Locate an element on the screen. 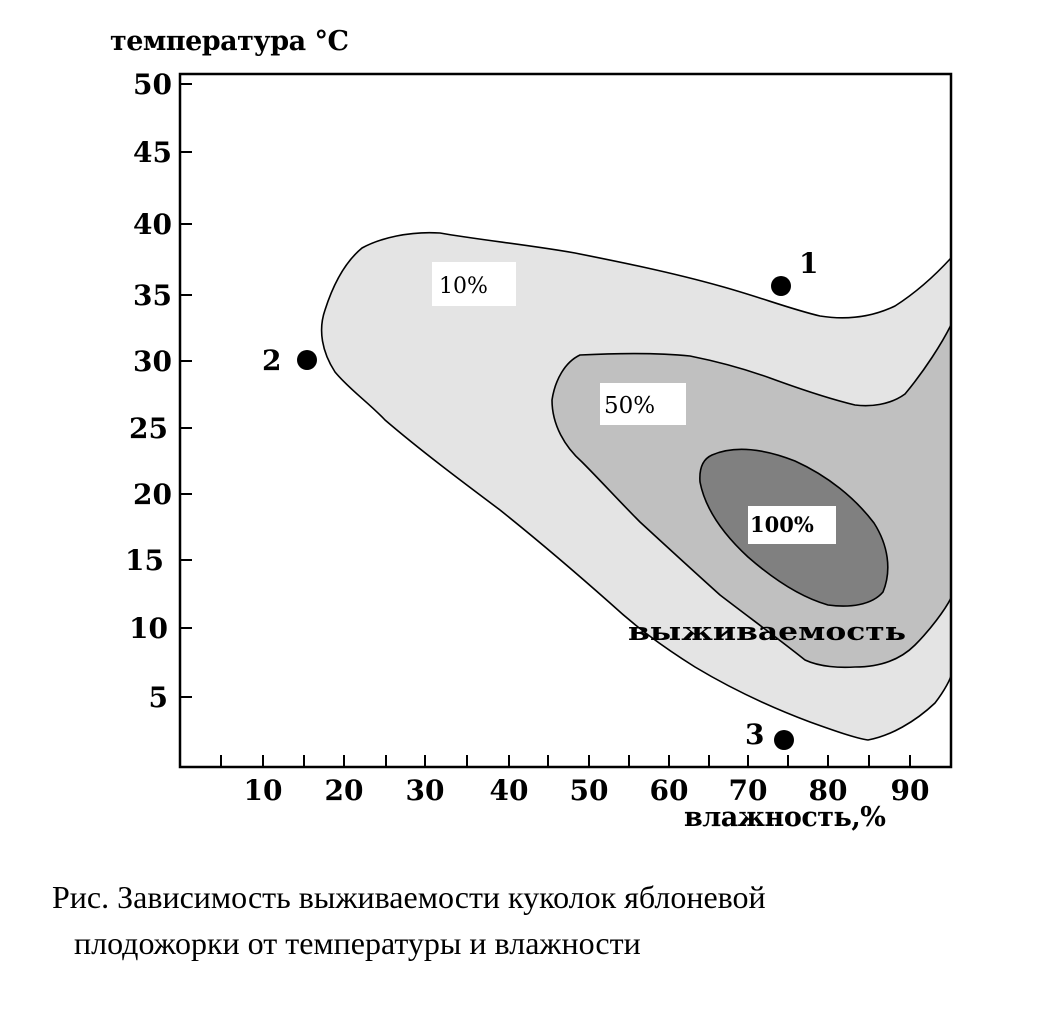 This screenshot has width=1046, height=1022. caption-line-2: плодожорки от температуры и влажности is located at coordinates (357, 943).